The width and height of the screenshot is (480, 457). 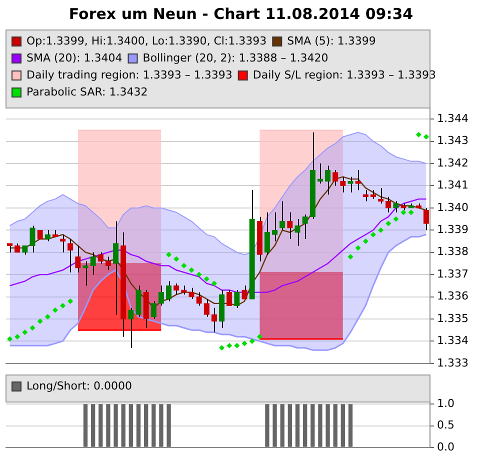 What do you see at coordinates (452, 363) in the screenshot?
I see `y-tick-label: 1.333` at bounding box center [452, 363].